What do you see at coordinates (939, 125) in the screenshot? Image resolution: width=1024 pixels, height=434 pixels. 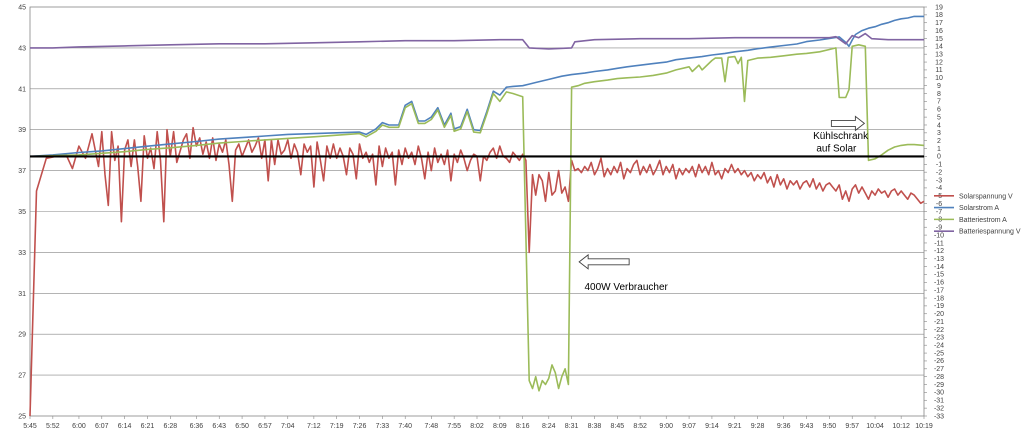 I see `right-tick-label: 4` at bounding box center [939, 125].